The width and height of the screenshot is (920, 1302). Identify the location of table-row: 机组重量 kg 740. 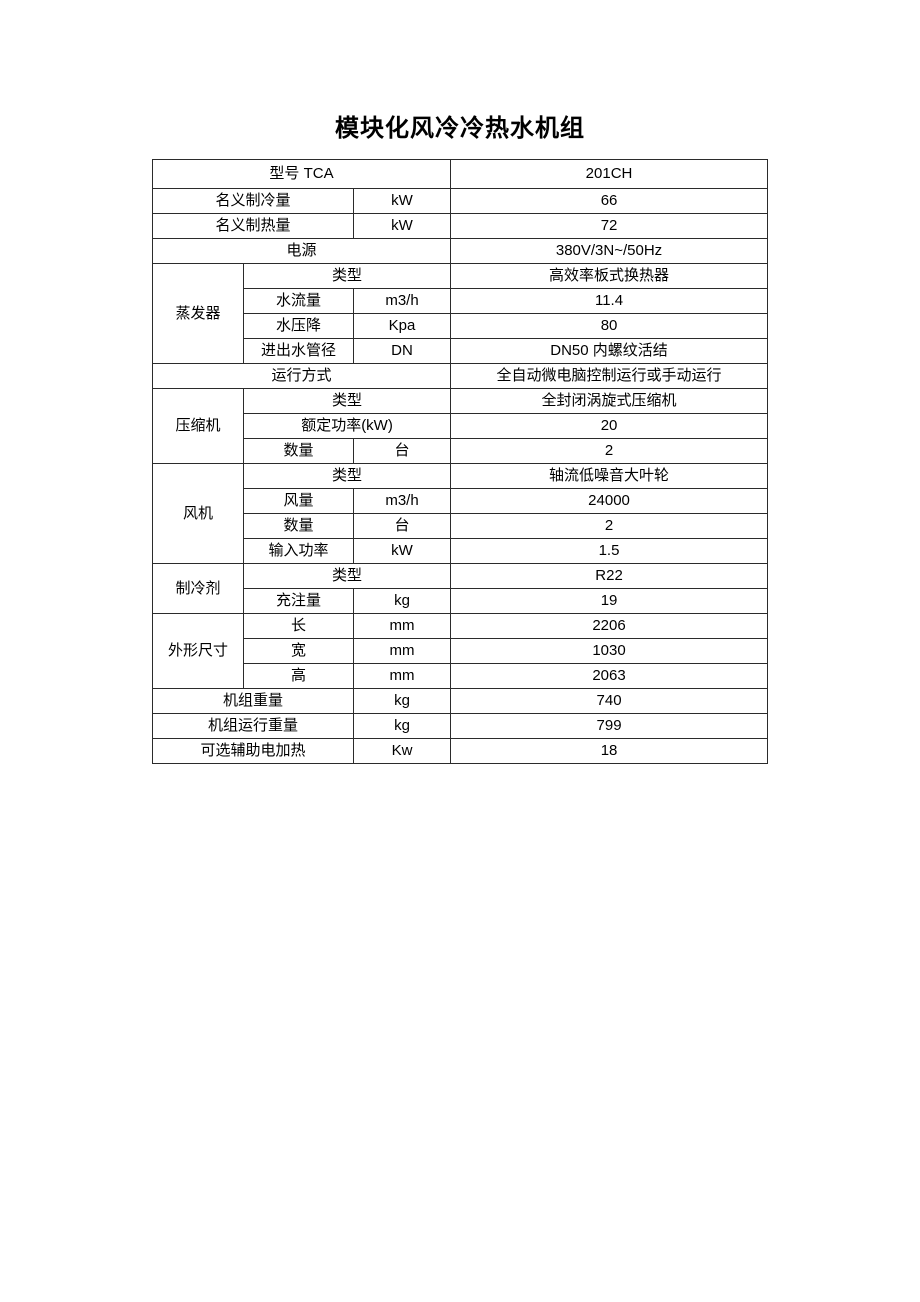
(460, 701).